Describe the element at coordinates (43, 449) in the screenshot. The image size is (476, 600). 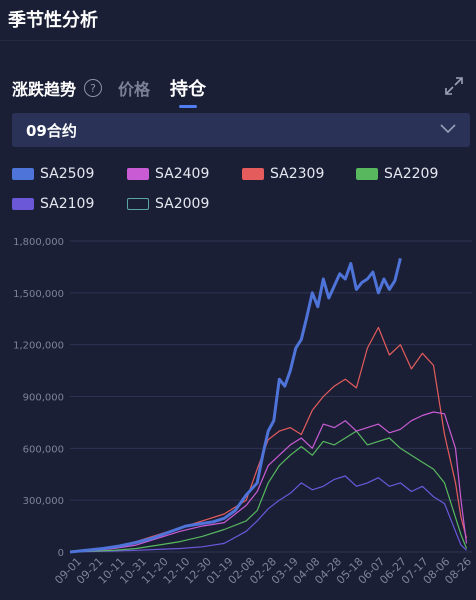
I see `y-tick-label: 600,000` at that location.